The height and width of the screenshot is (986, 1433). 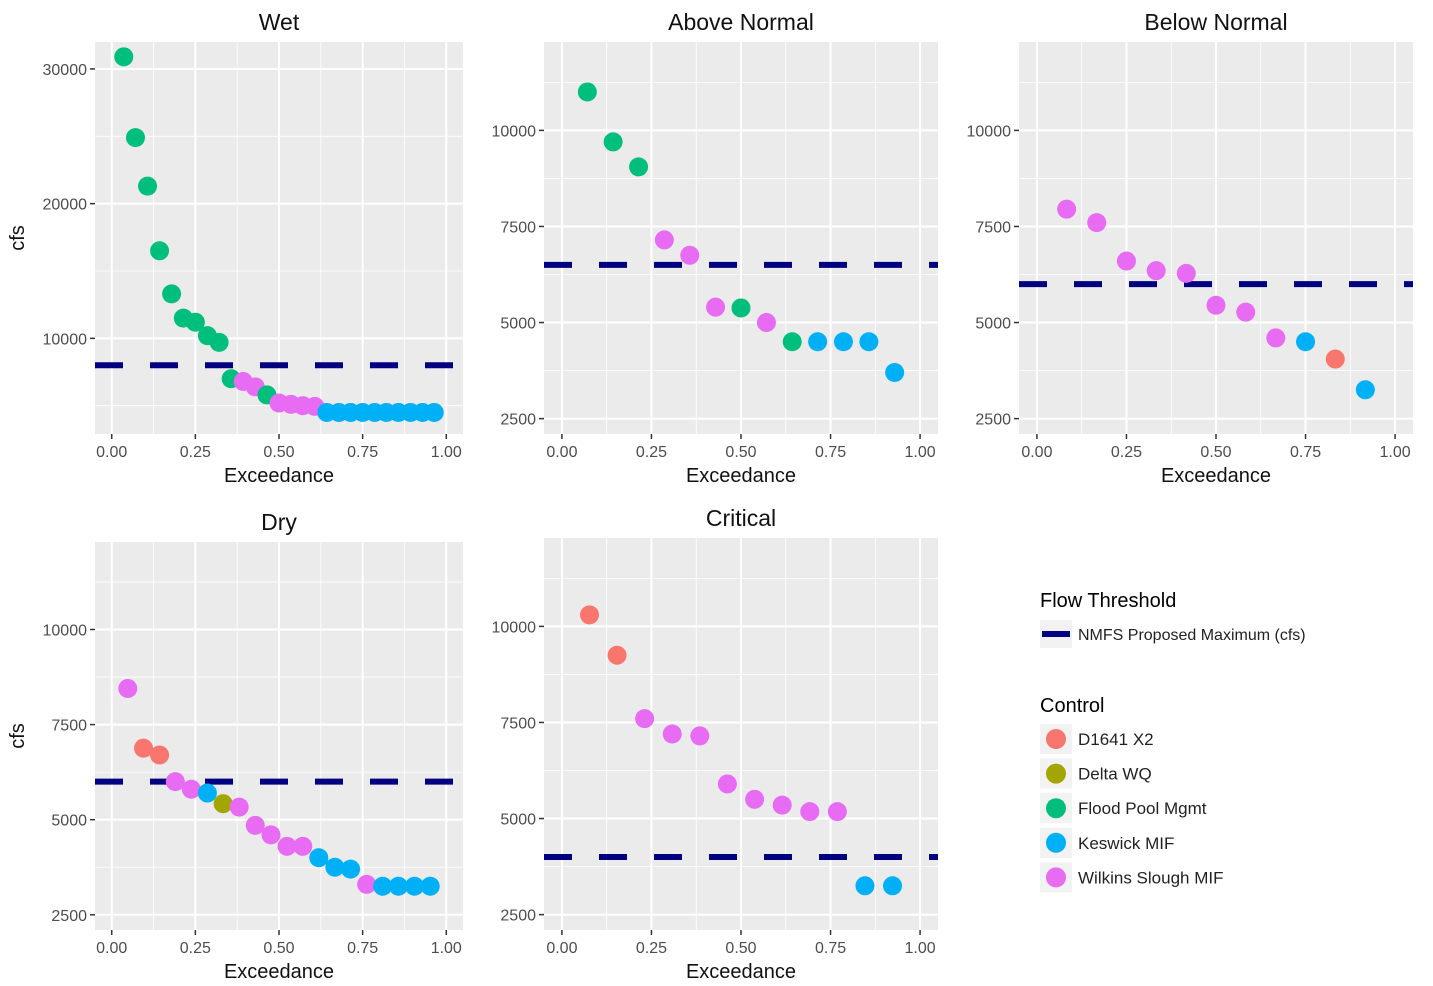 What do you see at coordinates (1116, 739) in the screenshot?
I see `legend-control-label: D1641 X2` at bounding box center [1116, 739].